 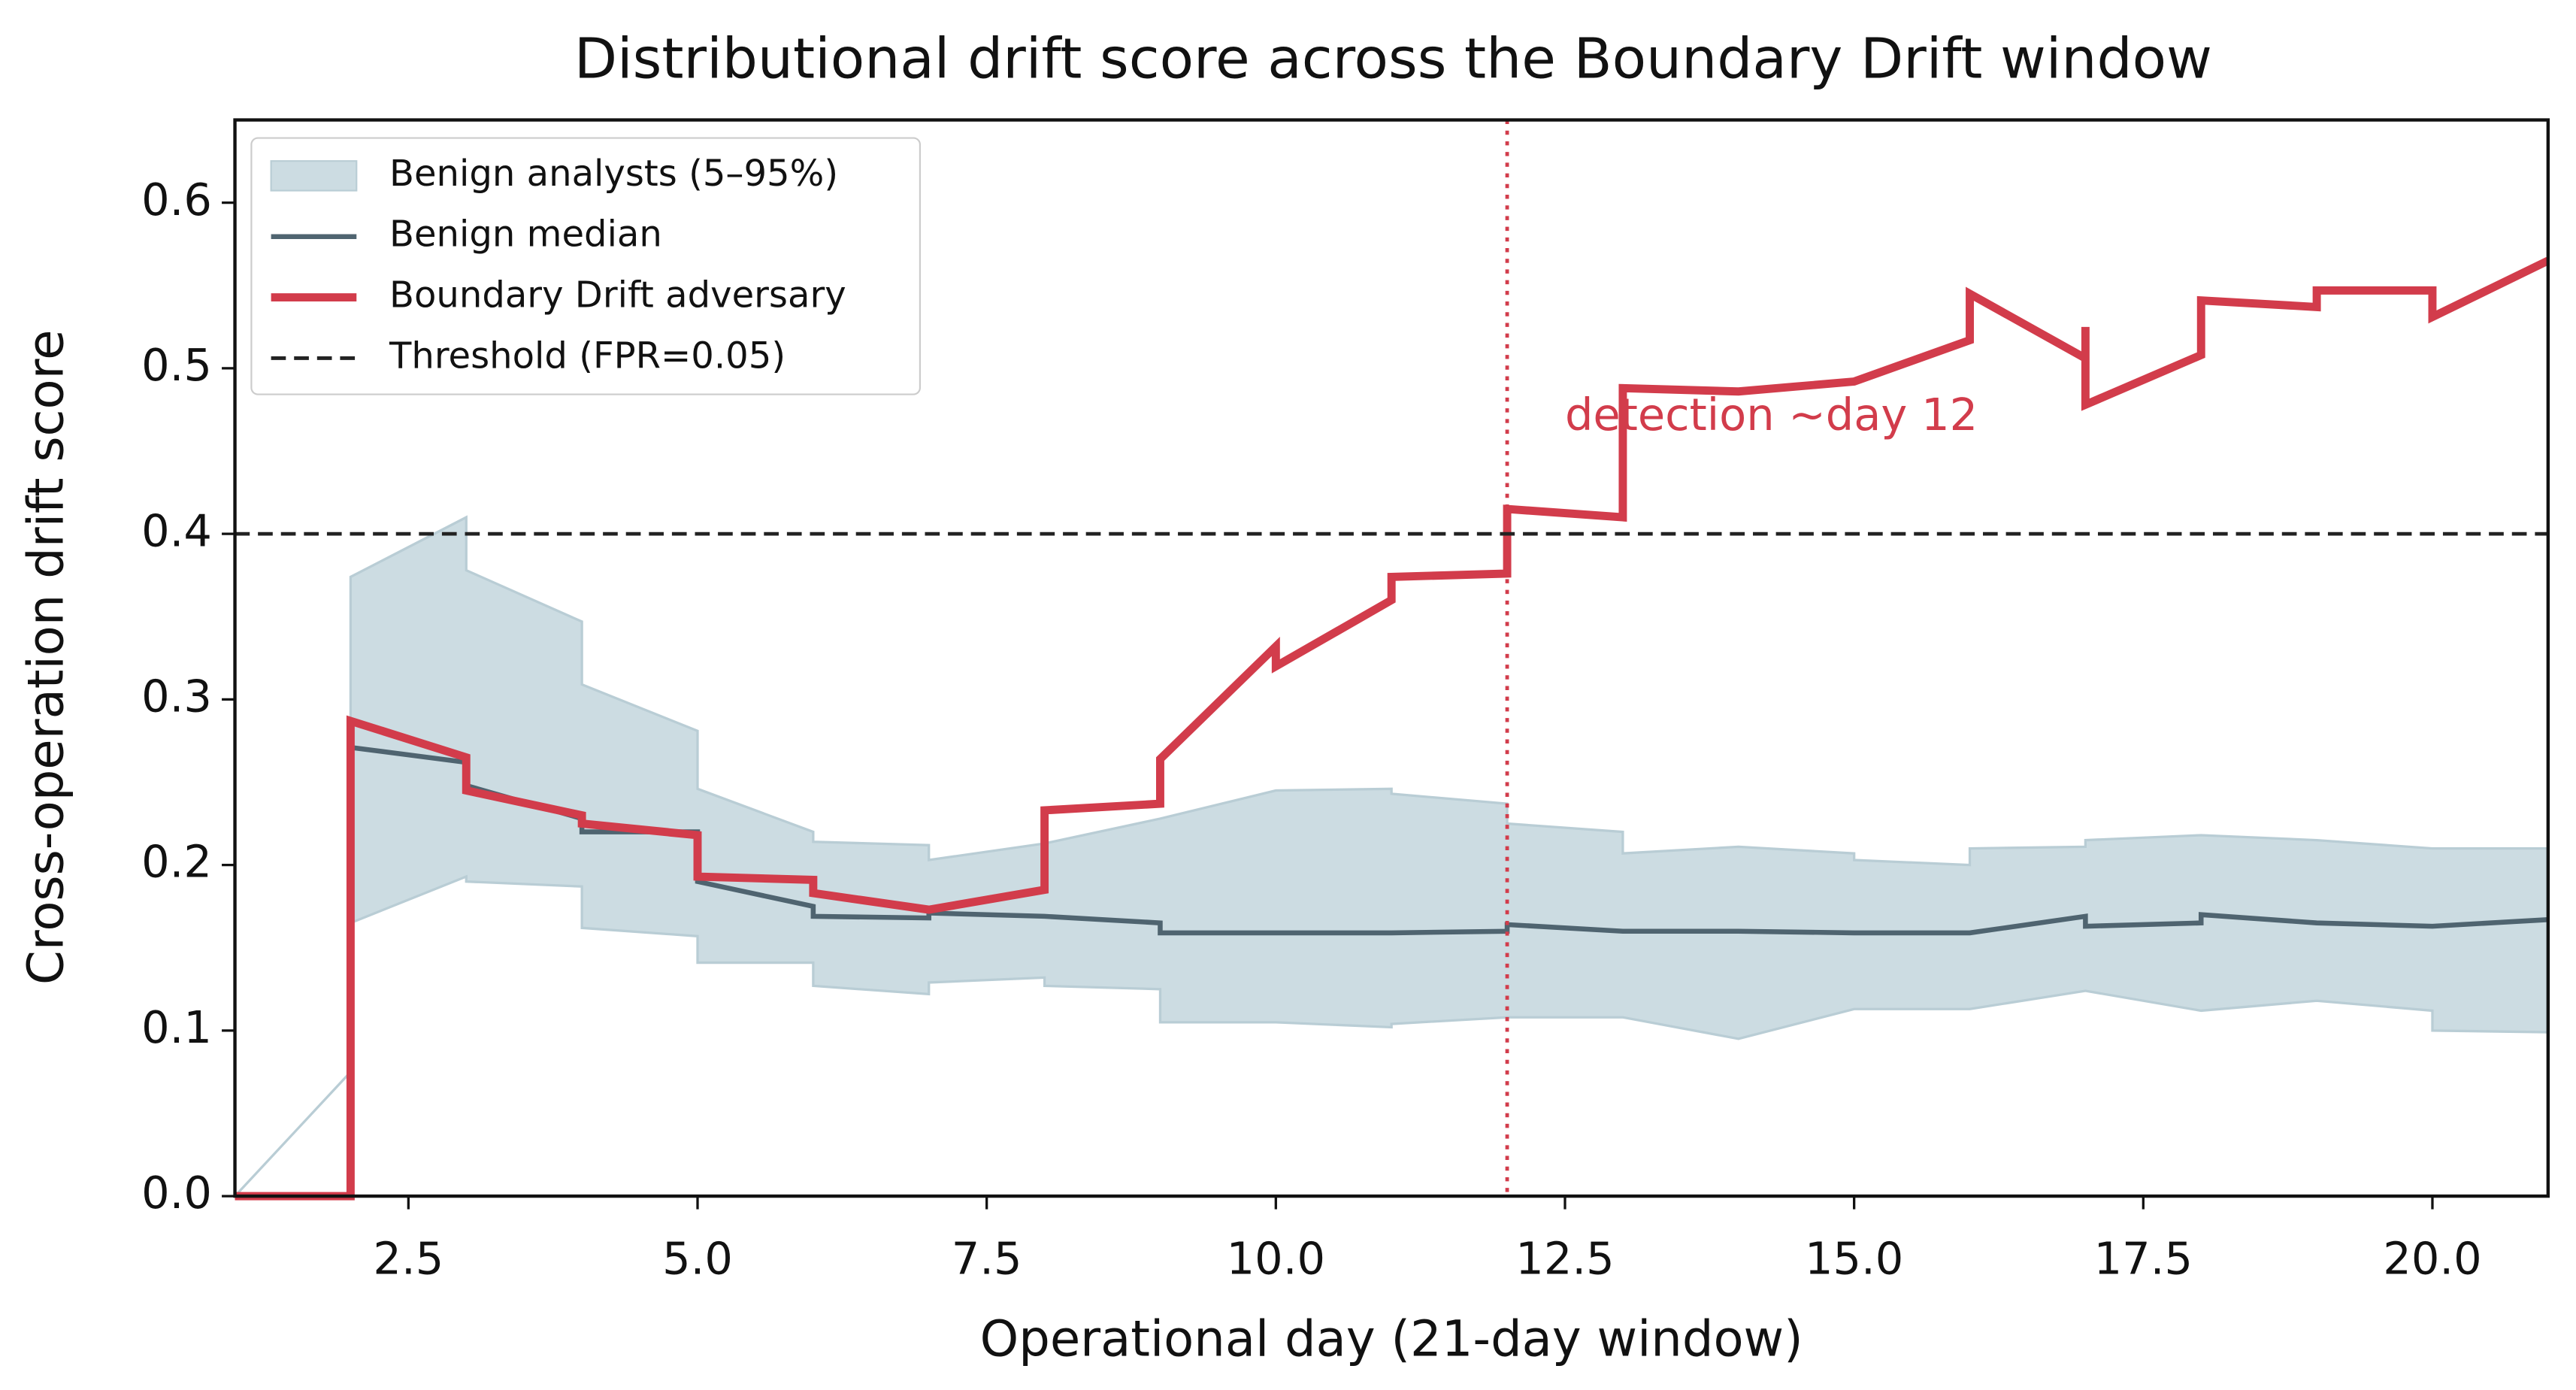 I want to click on legend-swatch, so click(x=314, y=176).